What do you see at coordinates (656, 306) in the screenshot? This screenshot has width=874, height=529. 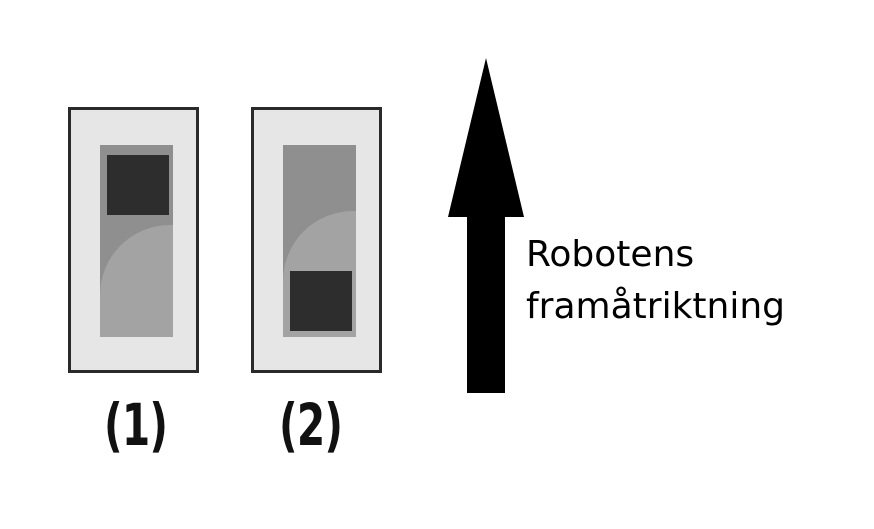 I see `arrow-caption-line-2: framåtriktning` at bounding box center [656, 306].